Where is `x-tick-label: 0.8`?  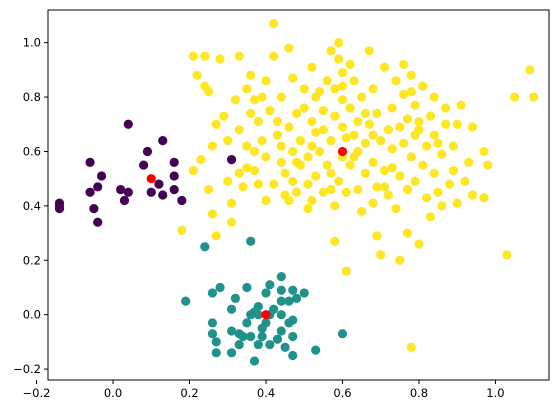 x-tick-label: 0.8 is located at coordinates (419, 393).